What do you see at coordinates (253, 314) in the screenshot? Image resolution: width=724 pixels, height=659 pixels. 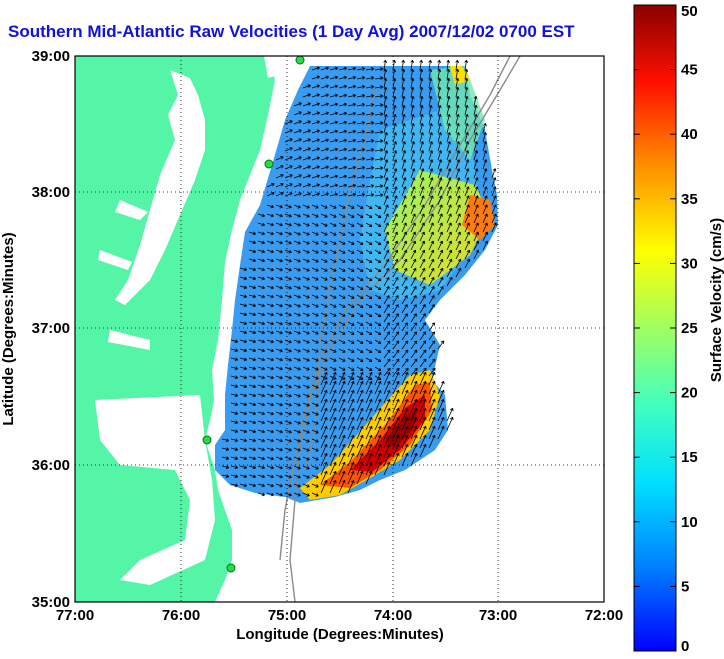 I see `station-markers` at bounding box center [253, 314].